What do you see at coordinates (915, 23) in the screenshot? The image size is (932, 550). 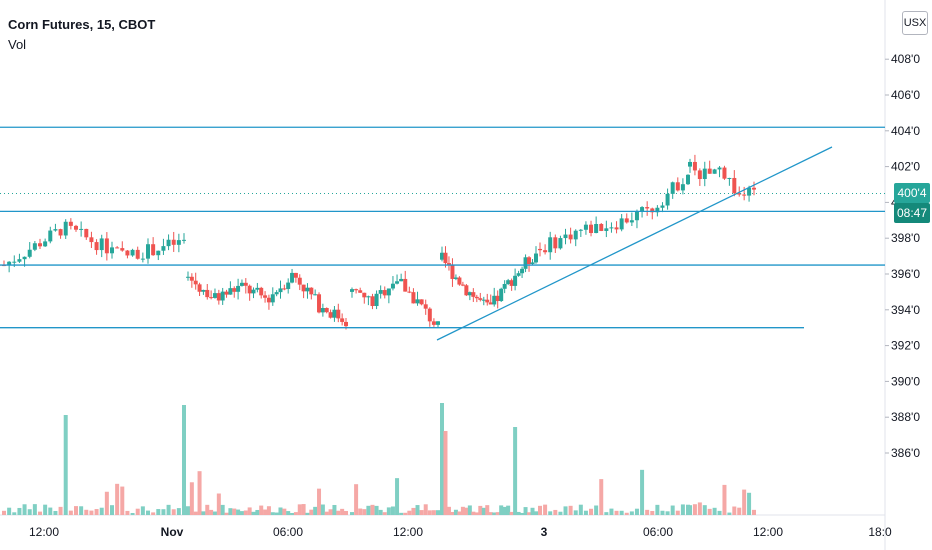 I see `currency-badge: USX` at bounding box center [915, 23].